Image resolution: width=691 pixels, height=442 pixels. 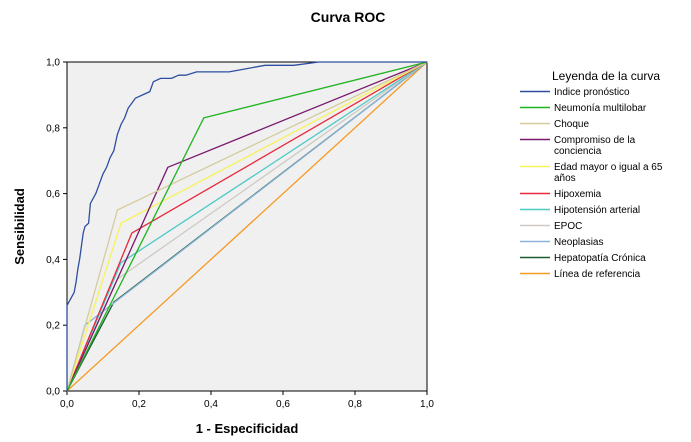 I want to click on chart-title: Curva ROC, so click(x=348, y=17).